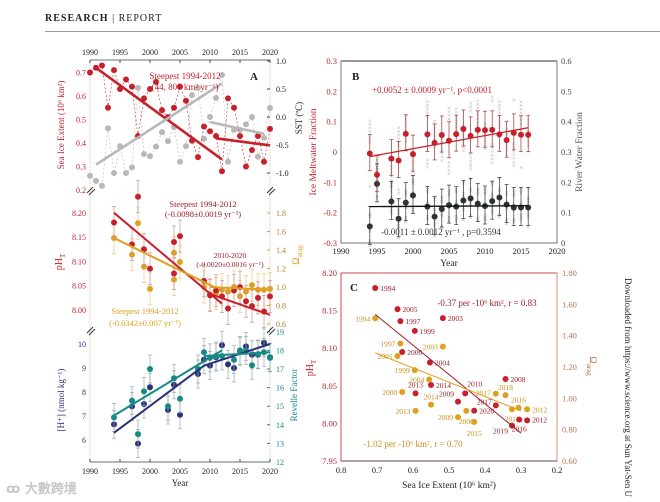 This screenshot has width=660, height=502. I want to click on x-tick-label: 1990, so click(341, 251).